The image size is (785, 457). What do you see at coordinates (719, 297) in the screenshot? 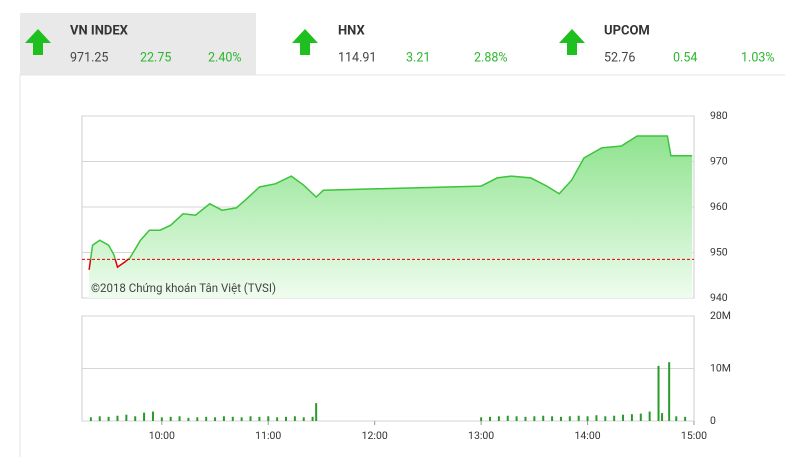
I see `y-tick-label: 940` at bounding box center [719, 297].